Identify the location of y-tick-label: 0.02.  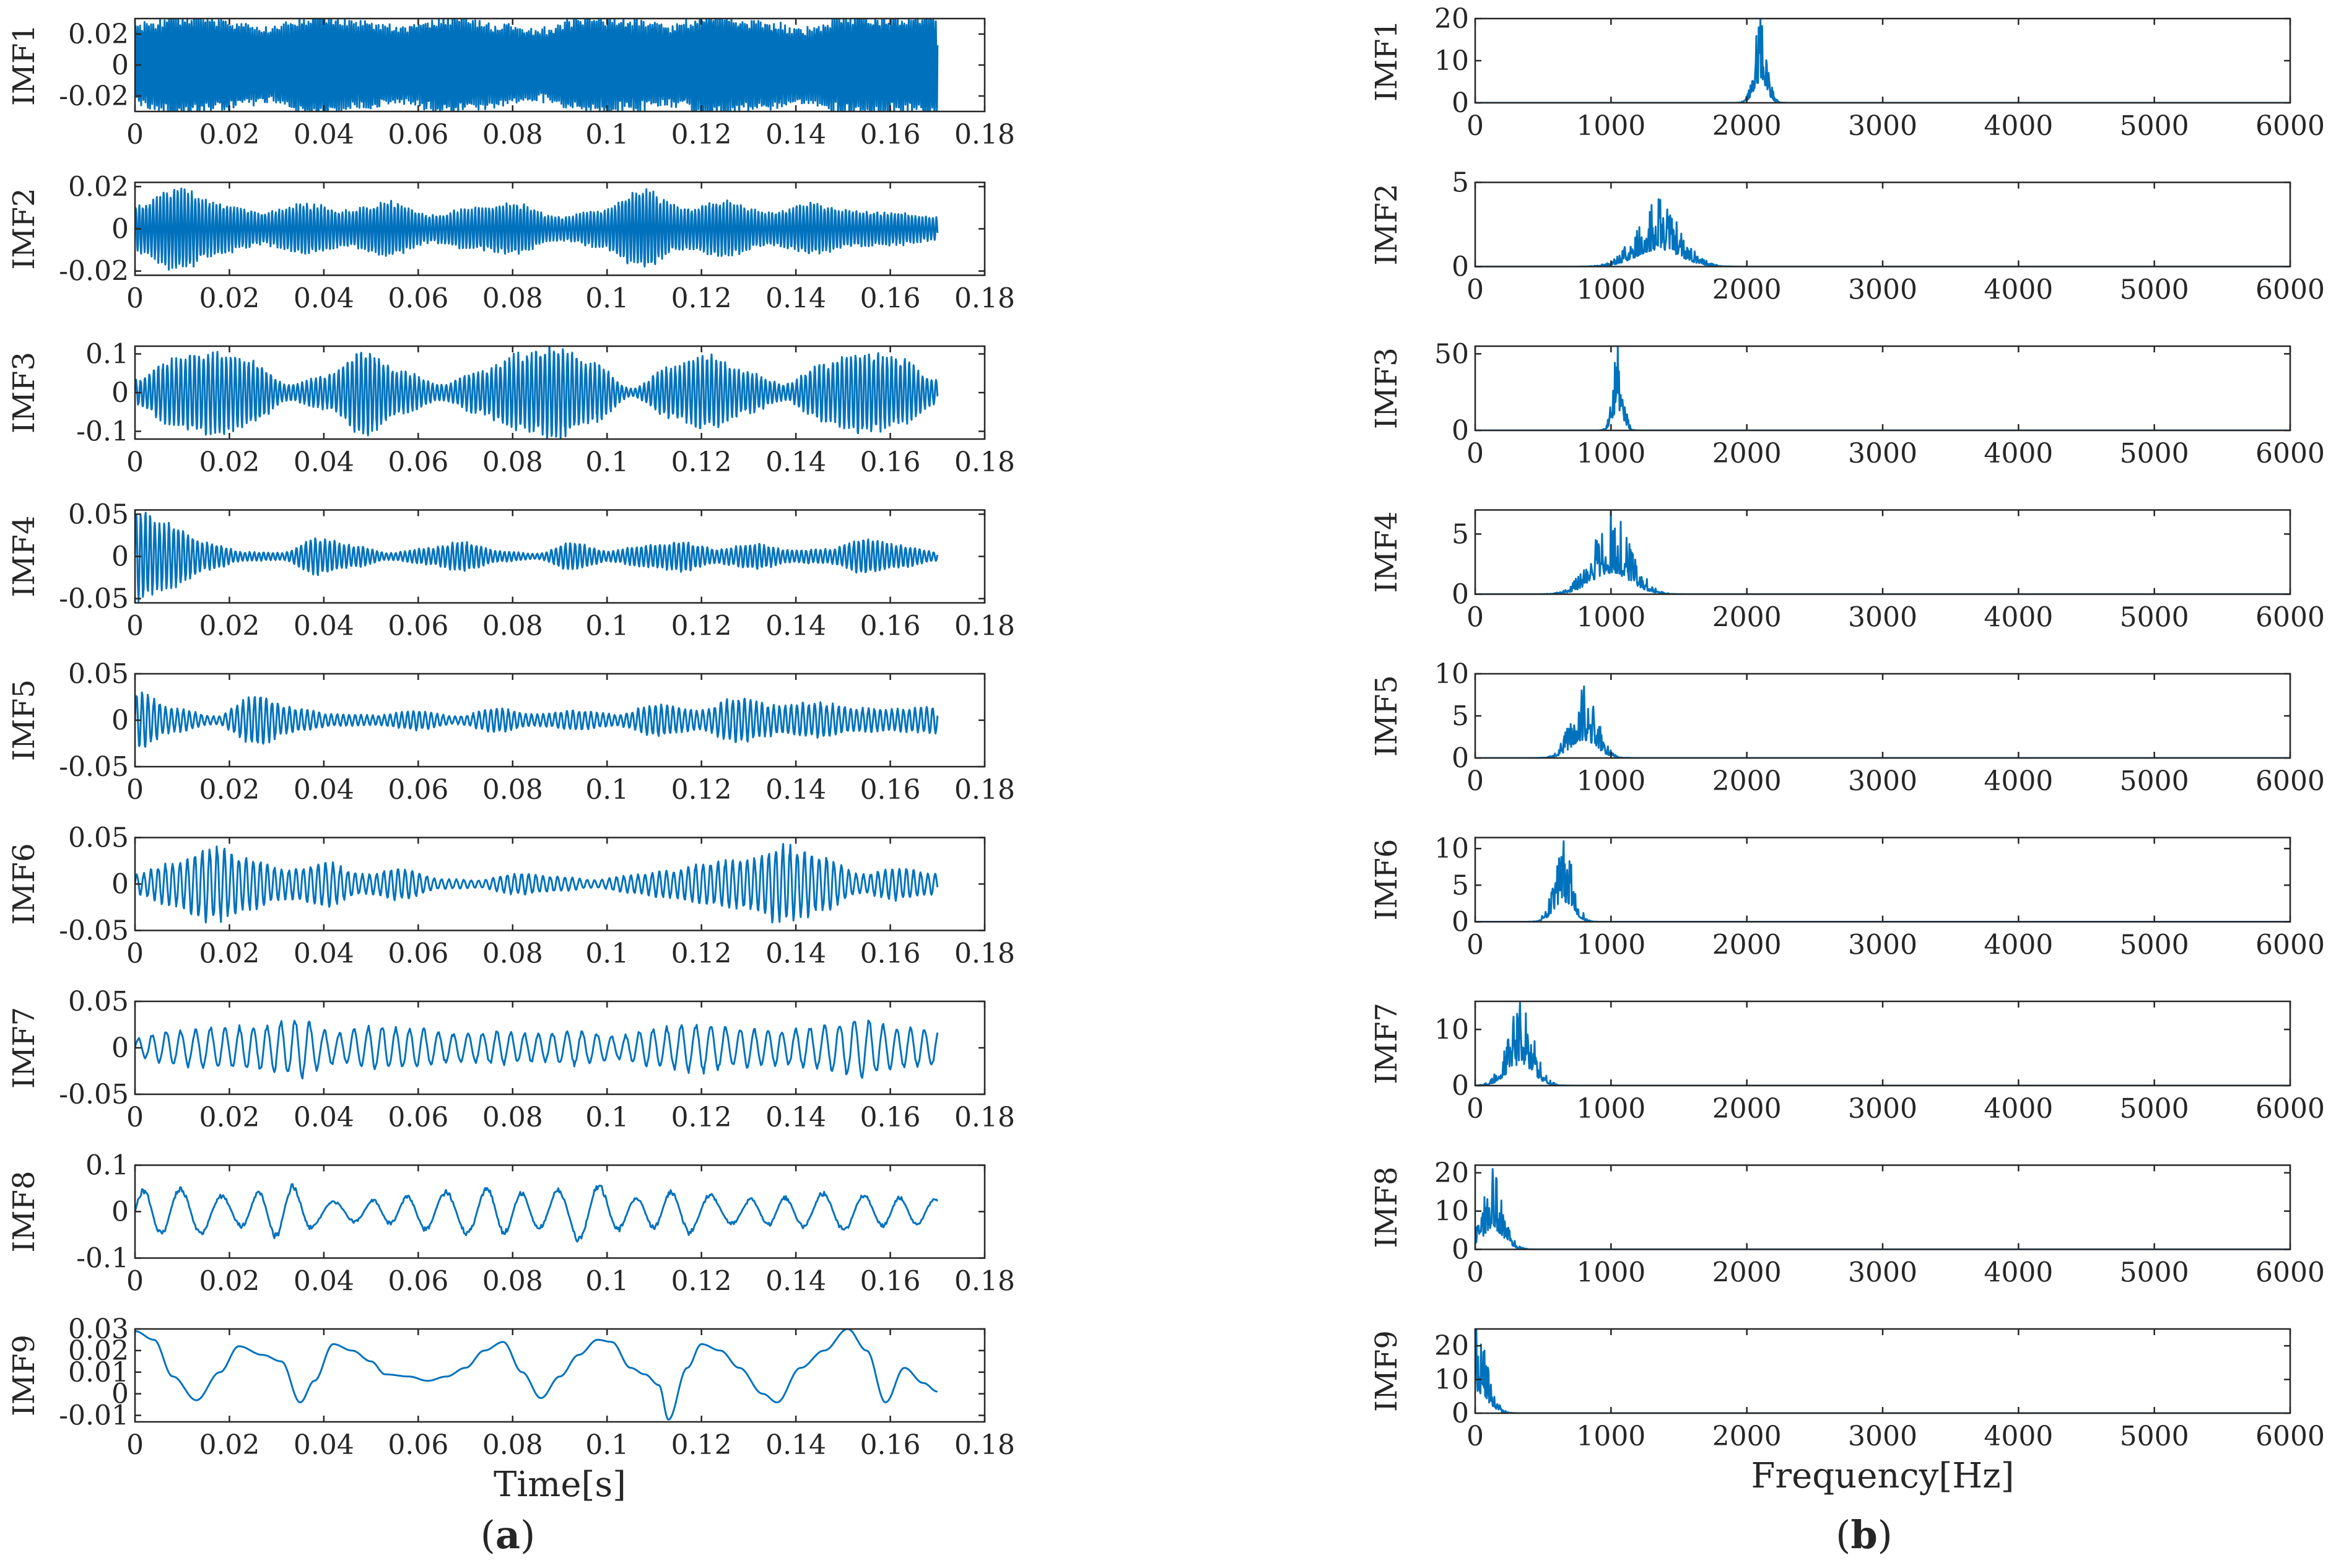
(98, 34).